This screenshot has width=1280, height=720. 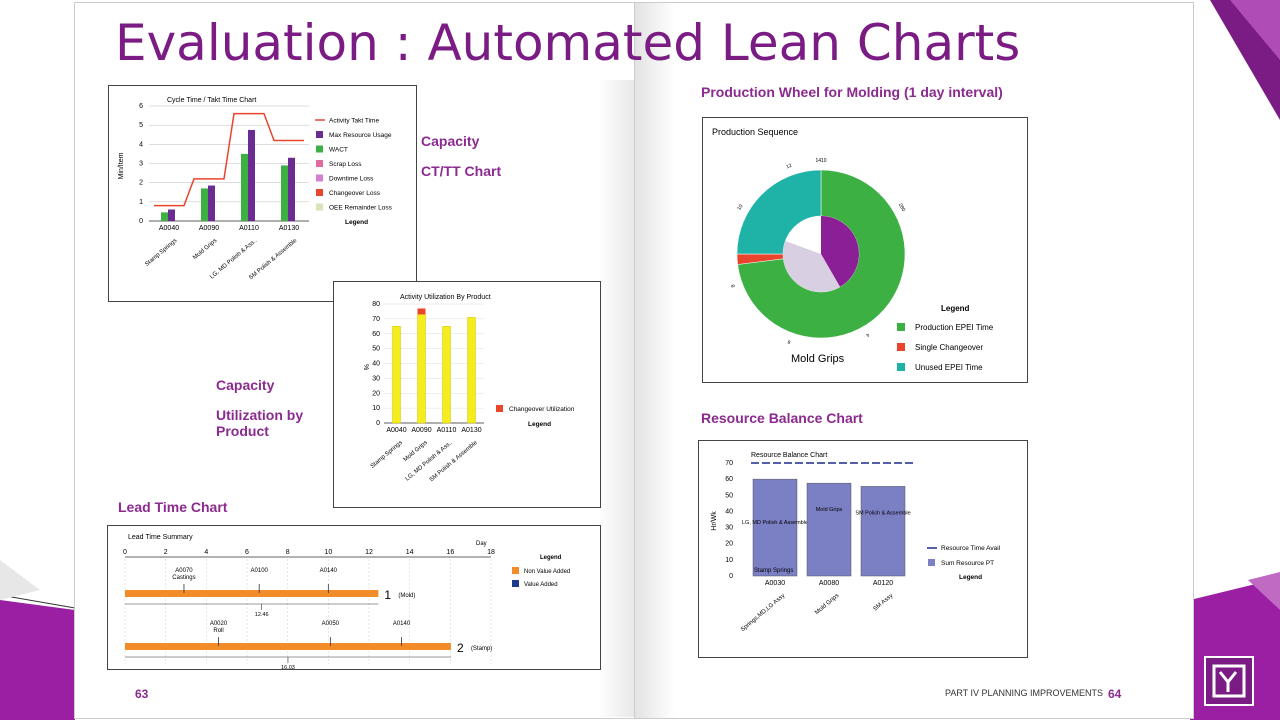 I want to click on activity-label: A0070, so click(x=184, y=571).